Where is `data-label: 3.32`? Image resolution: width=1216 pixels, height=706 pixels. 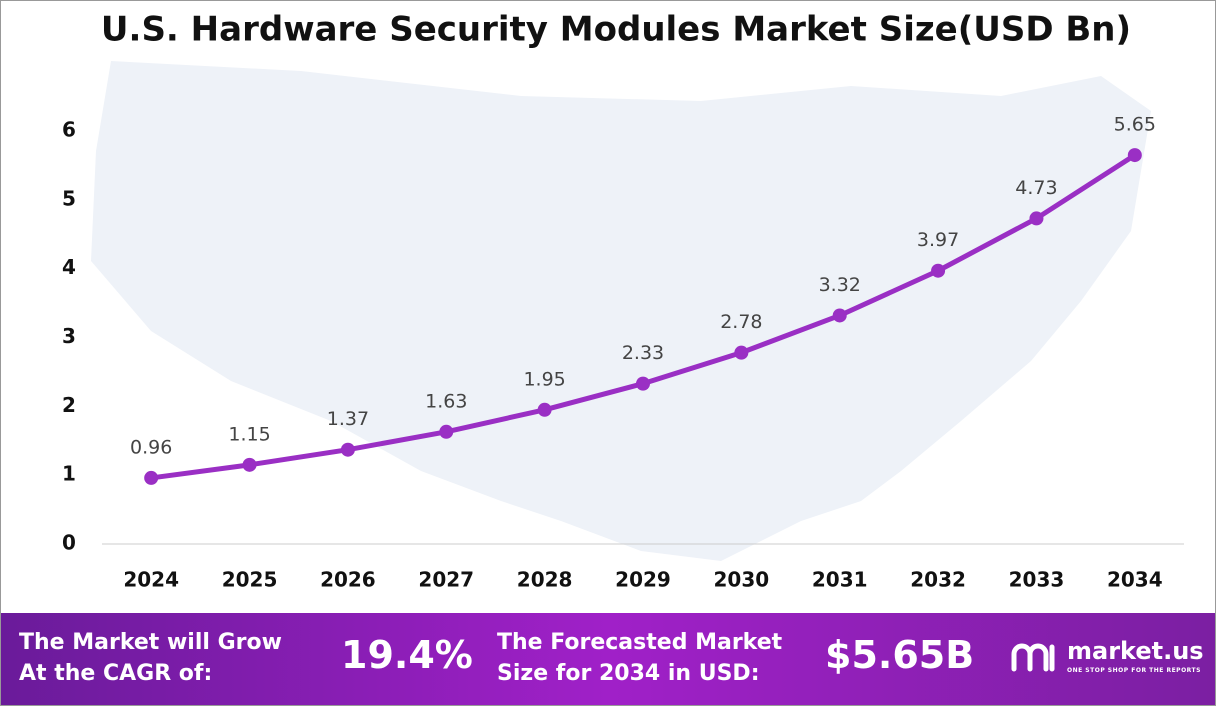 data-label: 3.32 is located at coordinates (840, 285).